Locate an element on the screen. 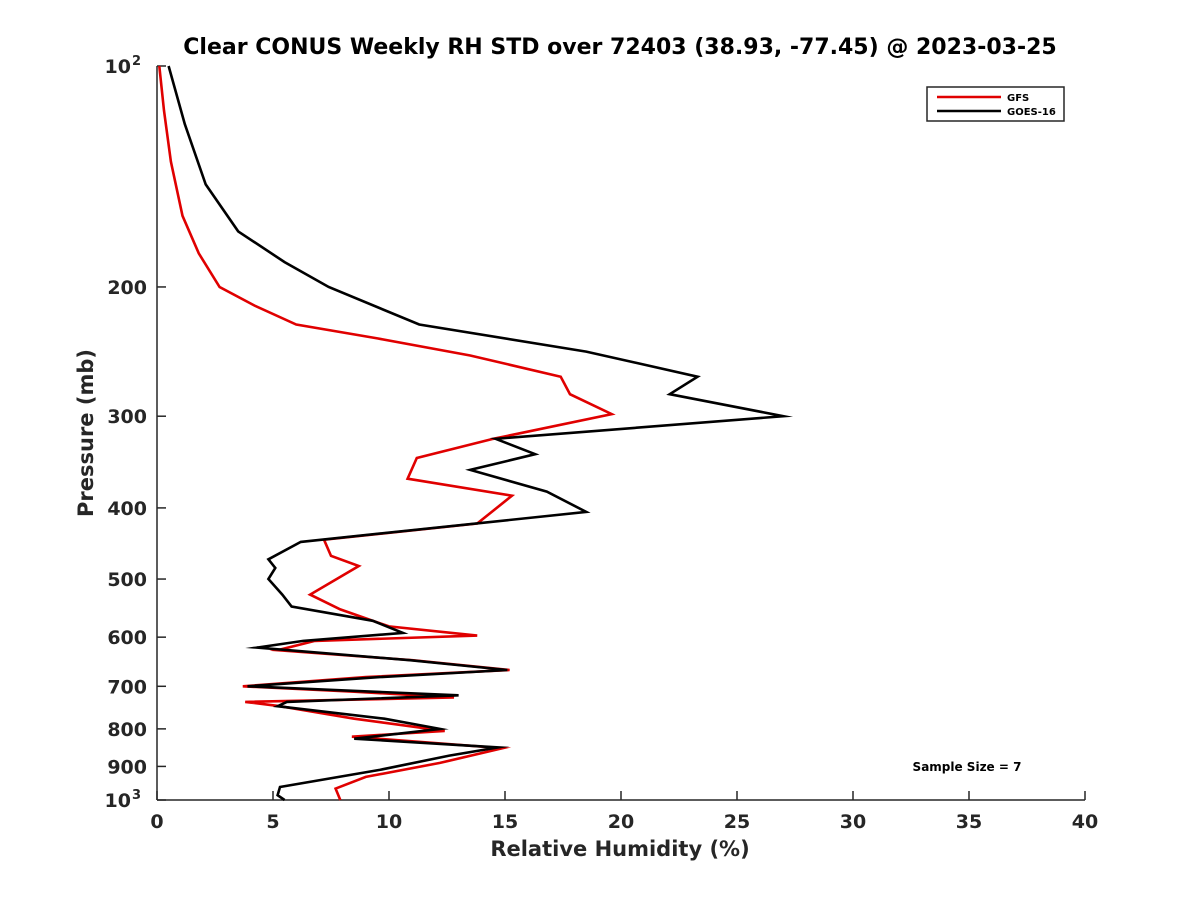 This screenshot has height=900, width=1200. y-tick-label: 500 is located at coordinates (127, 580).